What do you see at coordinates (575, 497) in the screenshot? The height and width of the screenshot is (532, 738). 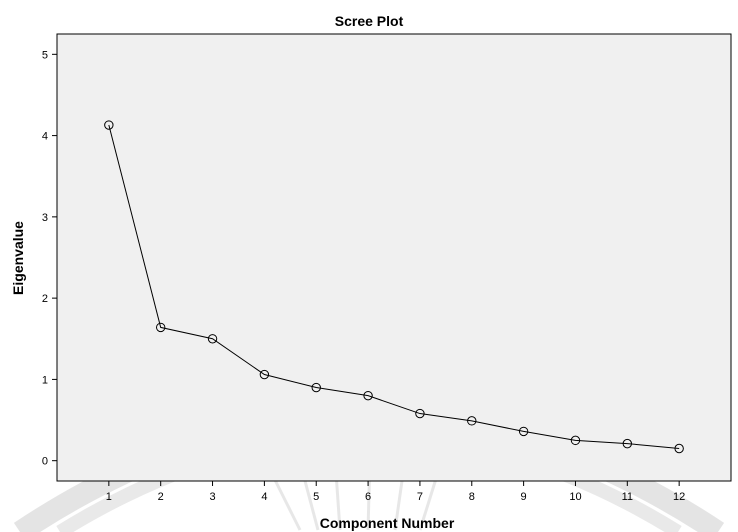 I see `x-tick-label: 10` at bounding box center [575, 497].